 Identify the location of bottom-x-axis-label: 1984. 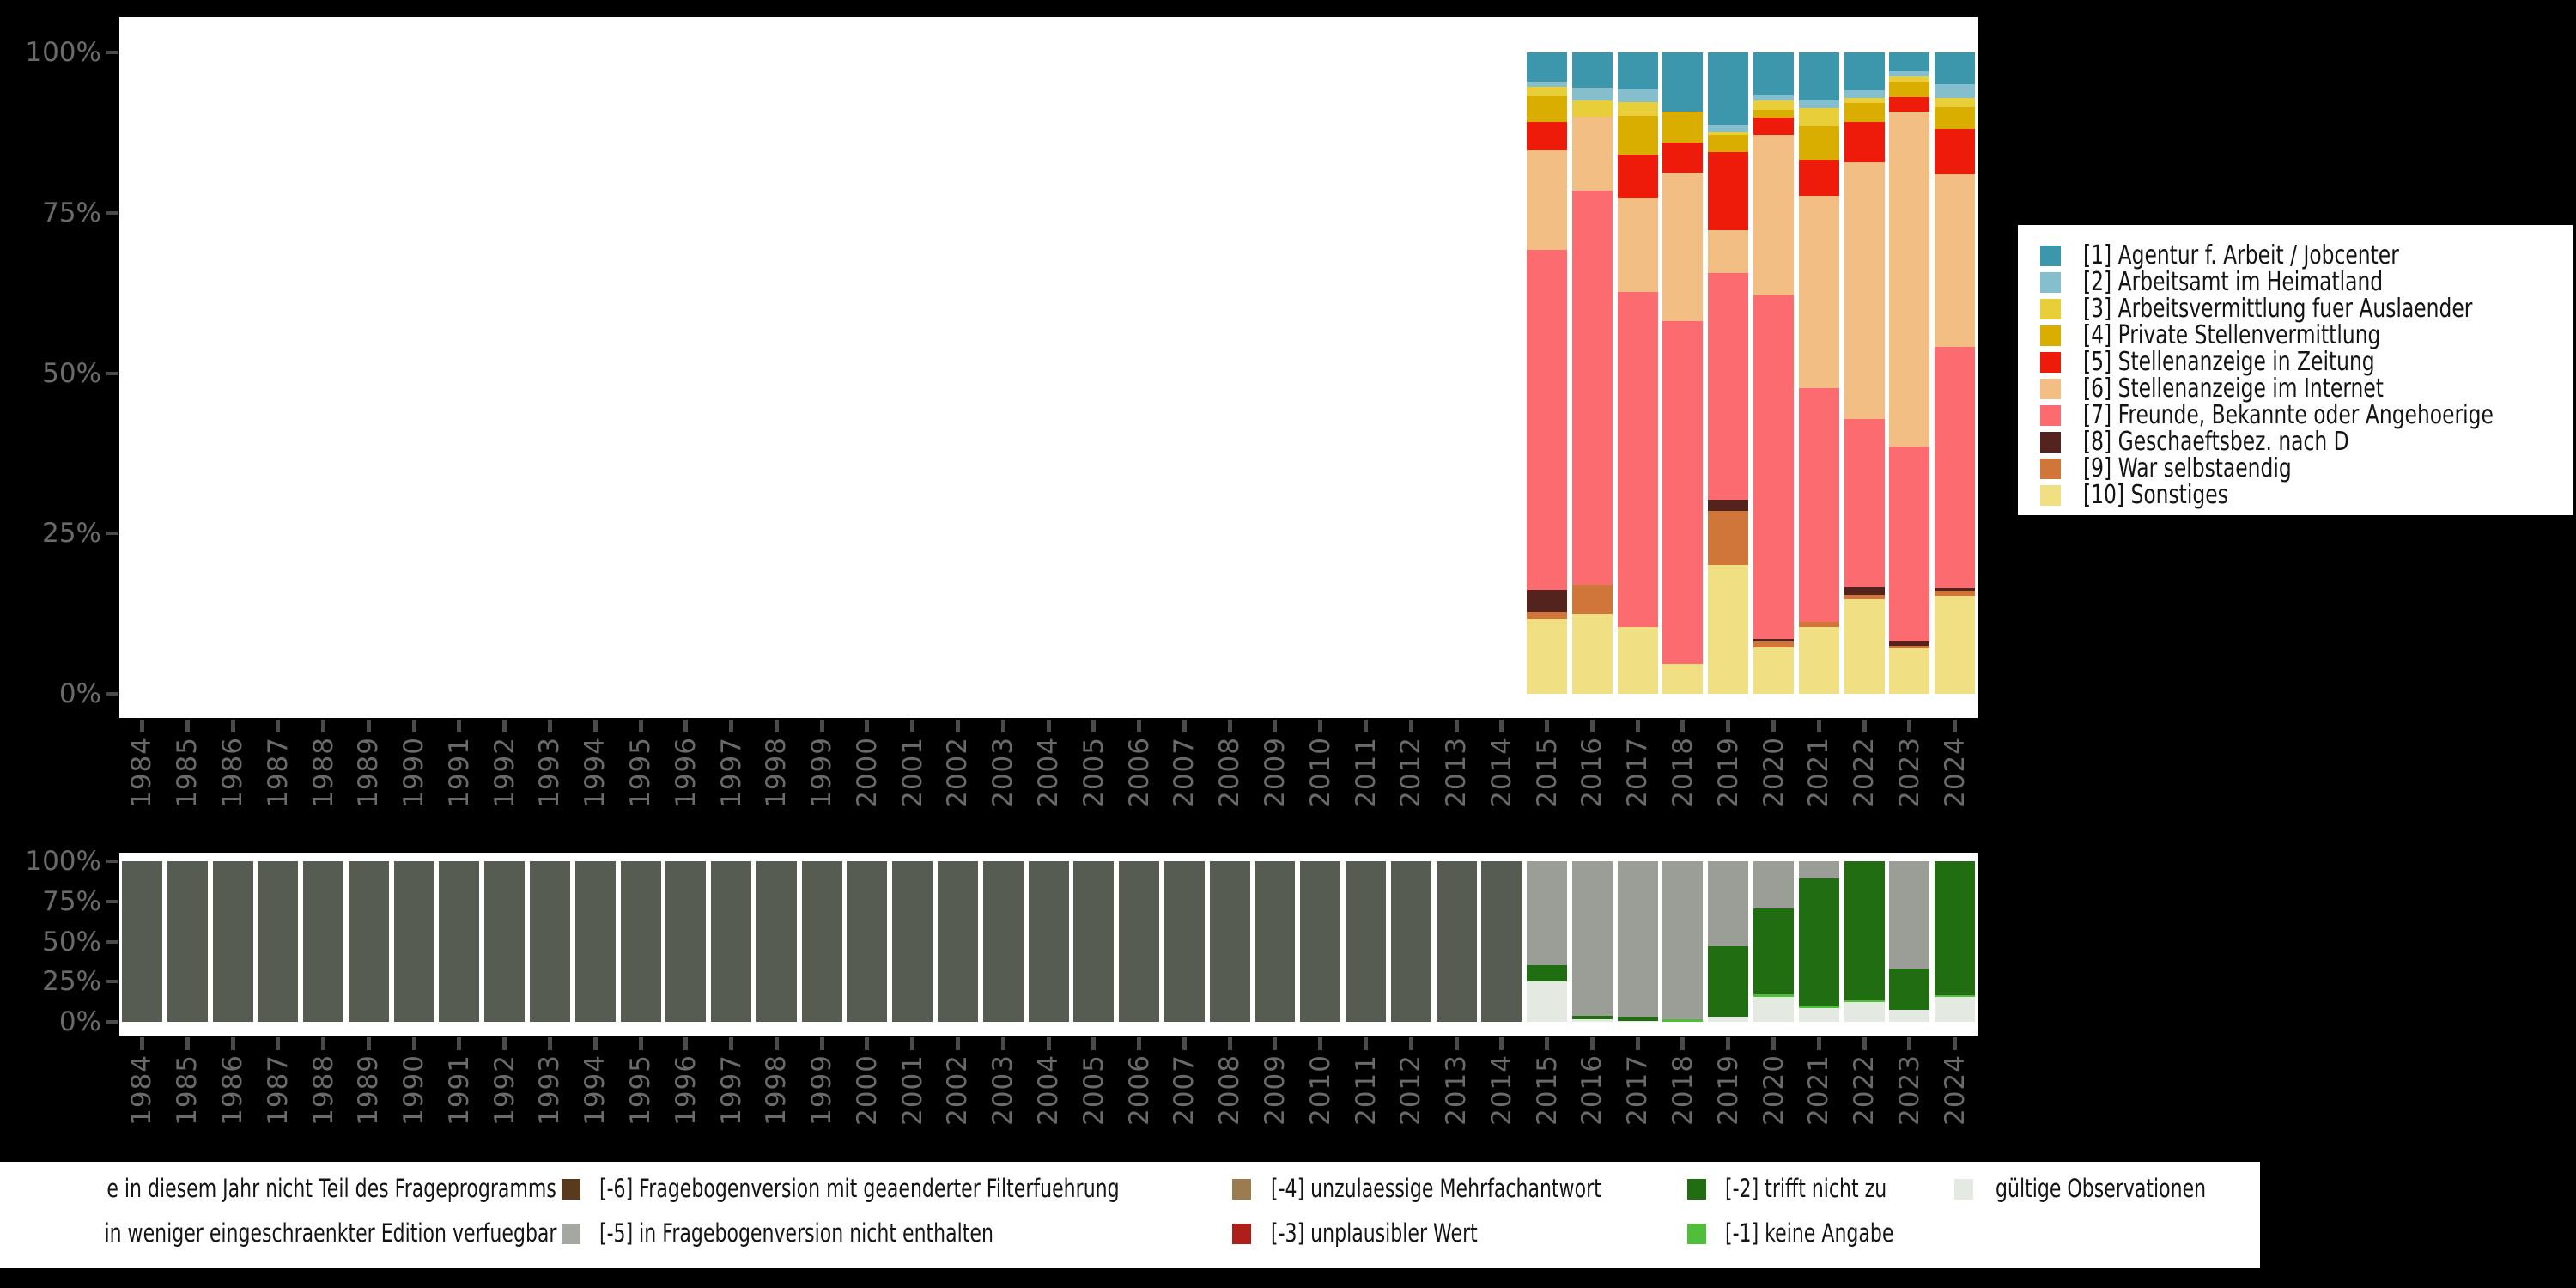
(142, 1093).